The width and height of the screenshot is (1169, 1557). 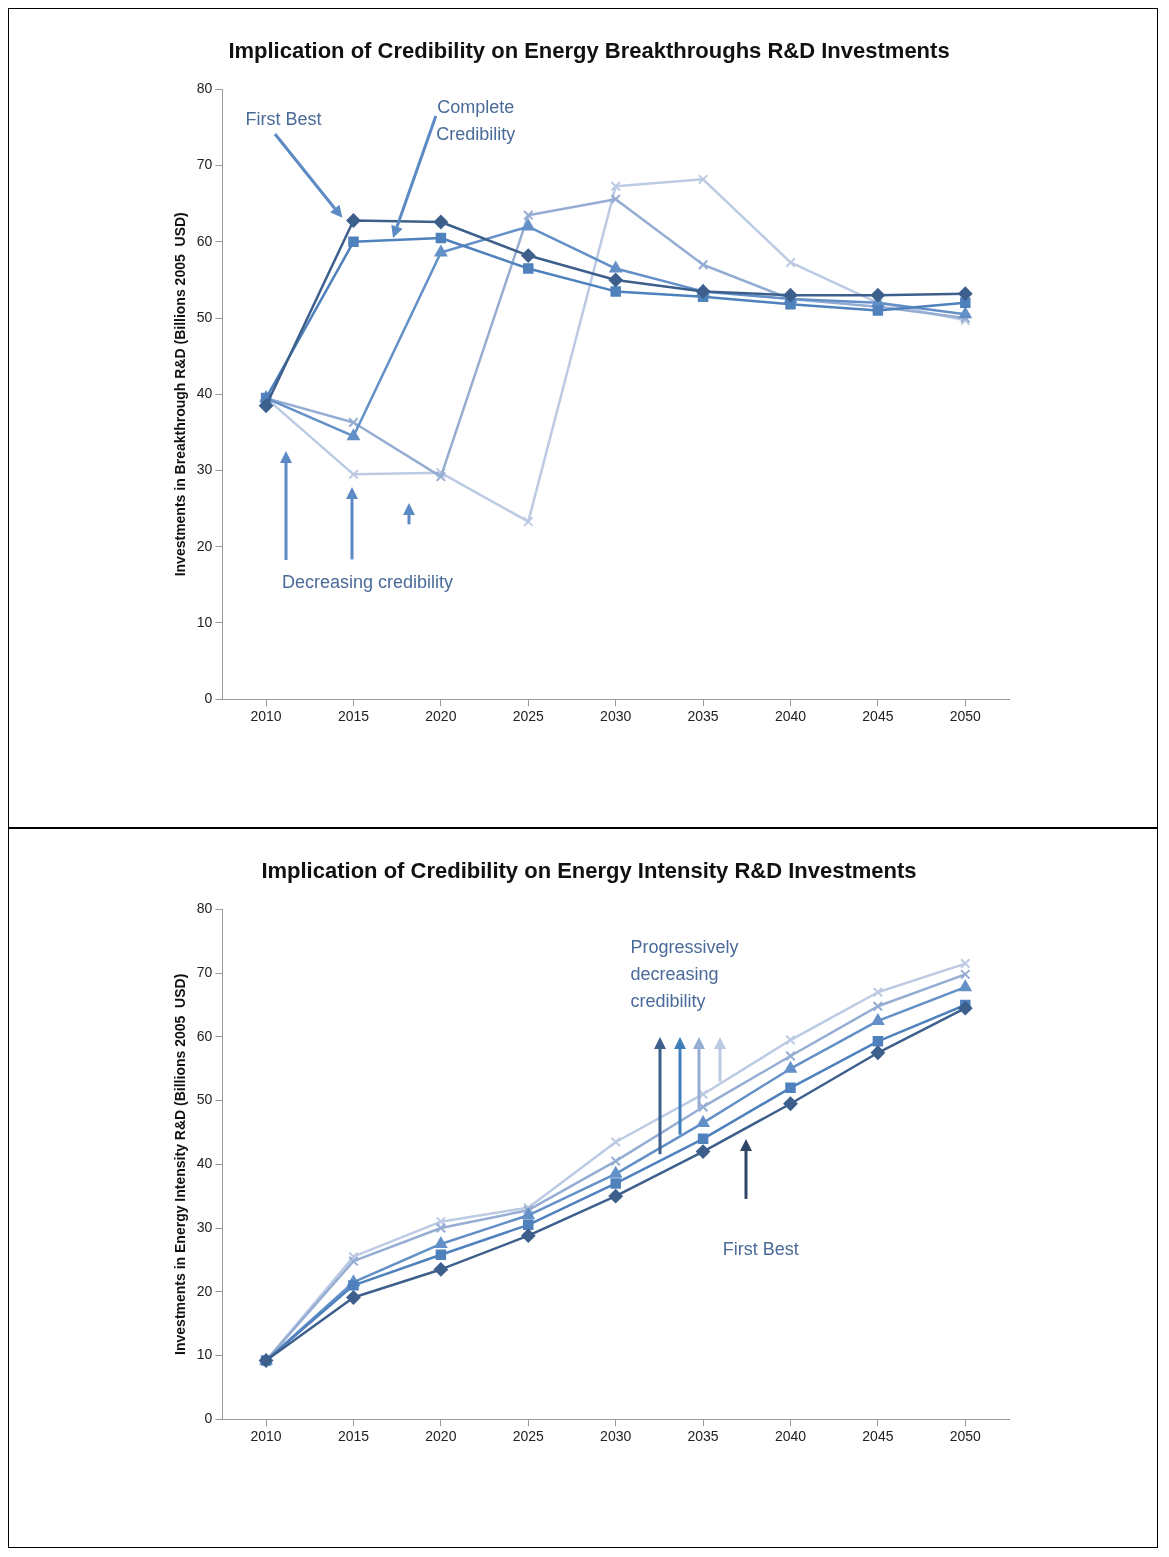 I want to click on y-axis-title: Investments in Breakthrough R&D (Billions 2005 USD), so click(x=180, y=394).